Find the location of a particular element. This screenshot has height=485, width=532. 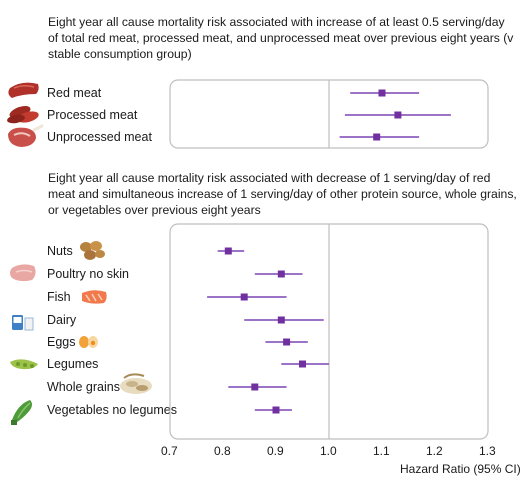

x-tick-label: 1.2 is located at coordinates (434, 451).